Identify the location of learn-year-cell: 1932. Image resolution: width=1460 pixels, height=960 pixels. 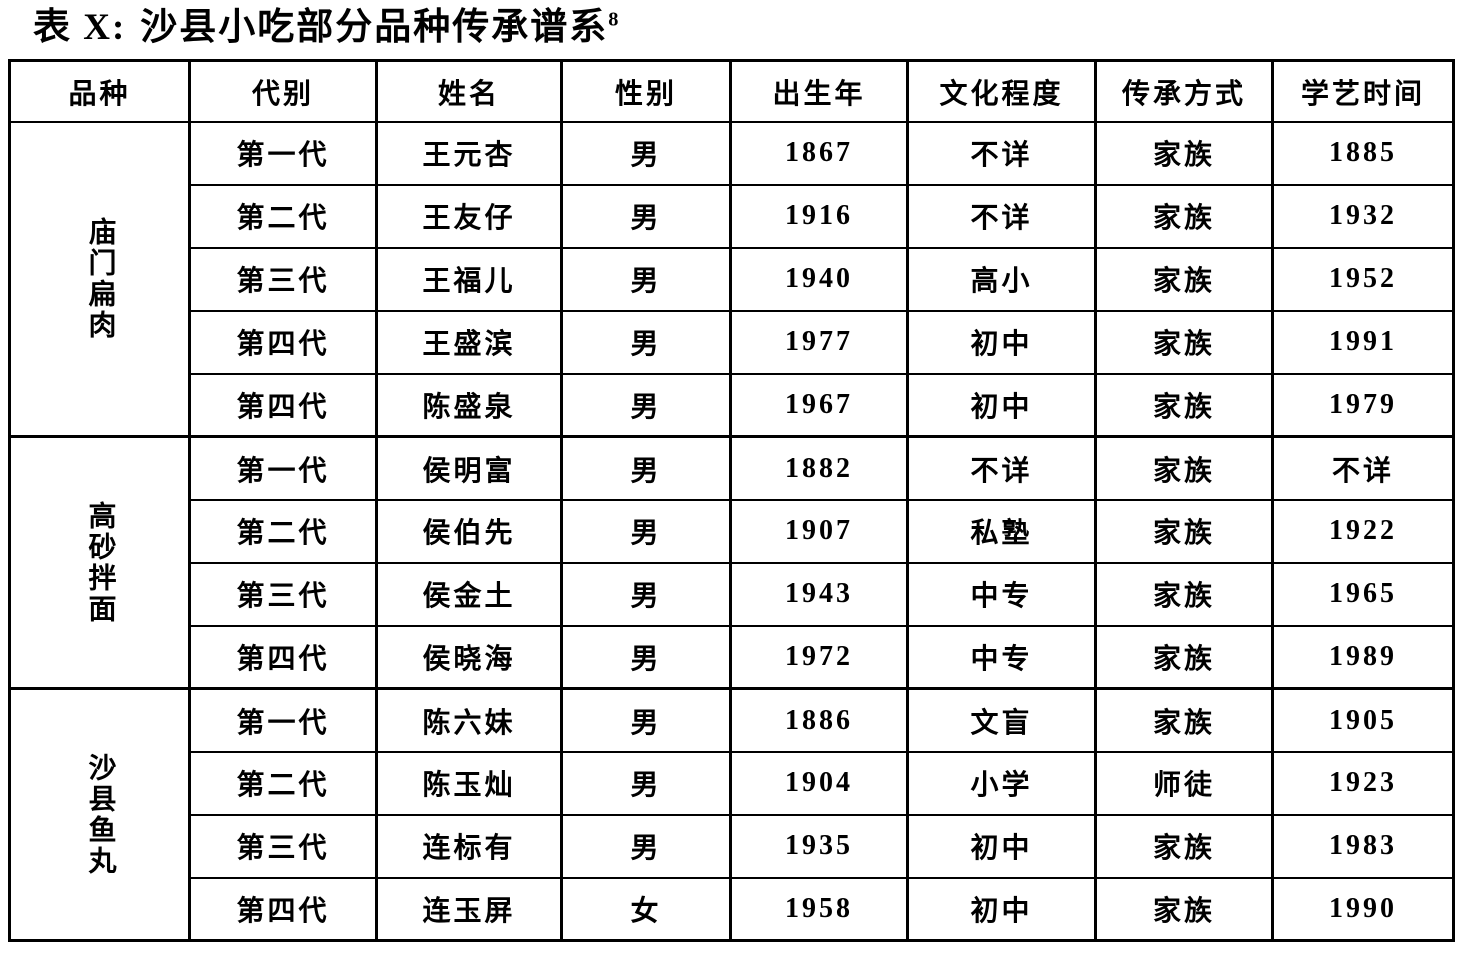
(1363, 216).